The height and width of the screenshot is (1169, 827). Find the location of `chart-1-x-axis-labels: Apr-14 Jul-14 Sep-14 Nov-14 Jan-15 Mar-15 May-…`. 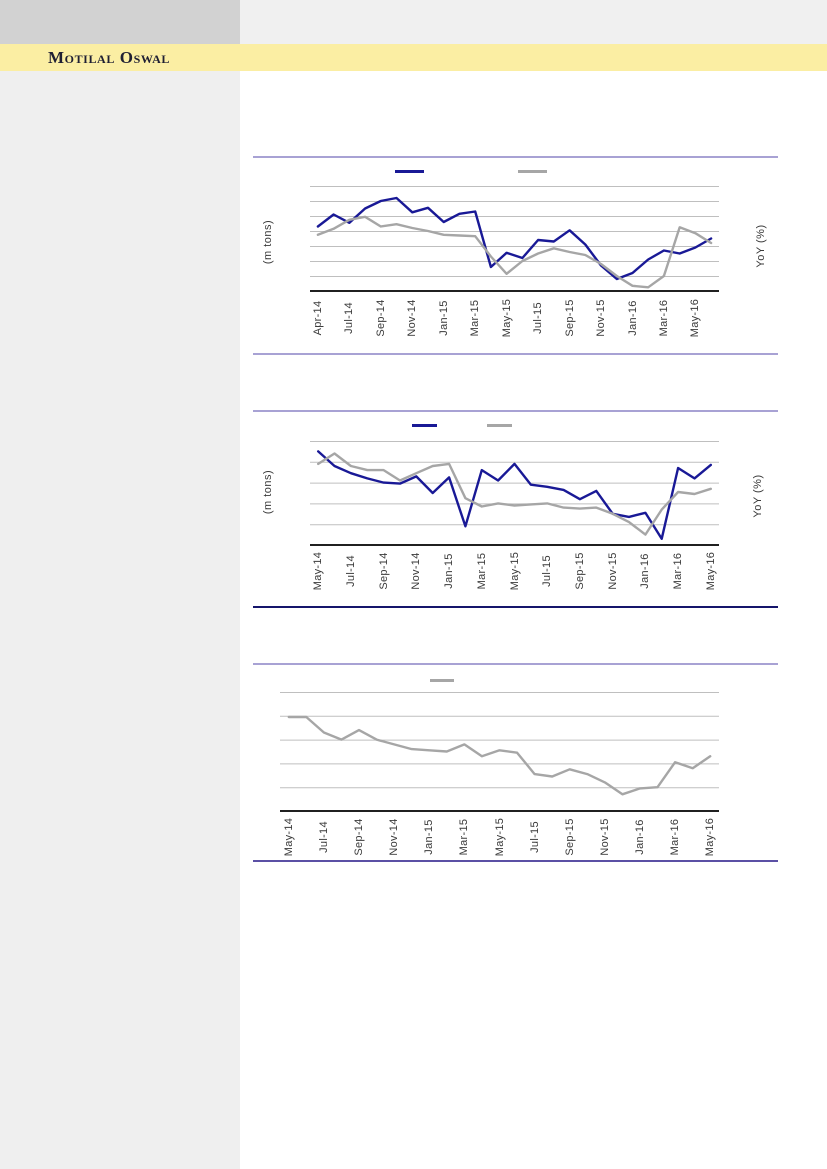

chart-1-x-axis-labels: Apr-14 Jul-14 Sep-14 Nov-14 Jan-15 Mar-15 May-… is located at coordinates (514, 322).